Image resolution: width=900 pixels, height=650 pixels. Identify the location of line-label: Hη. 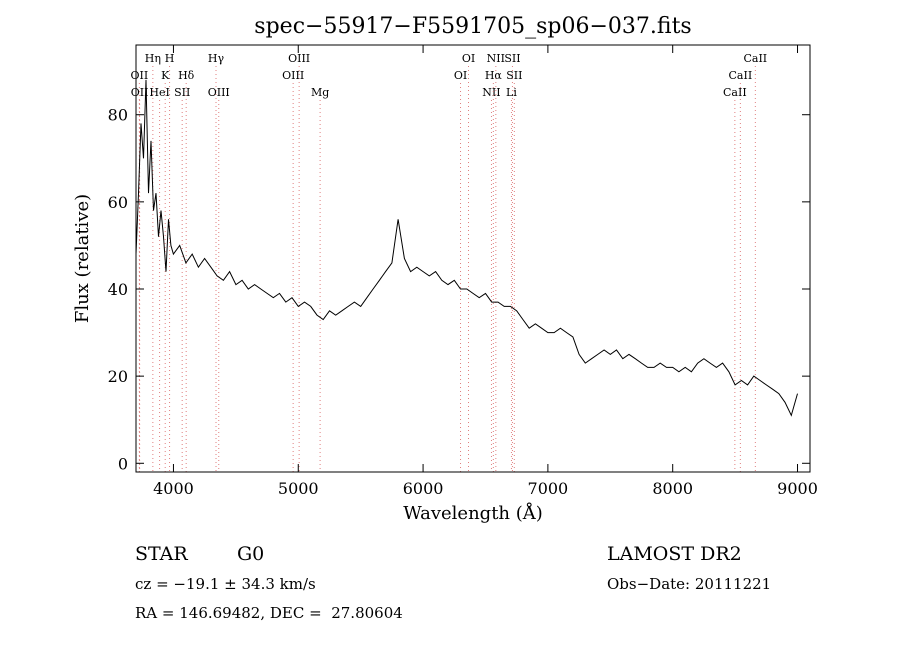
(153, 58).